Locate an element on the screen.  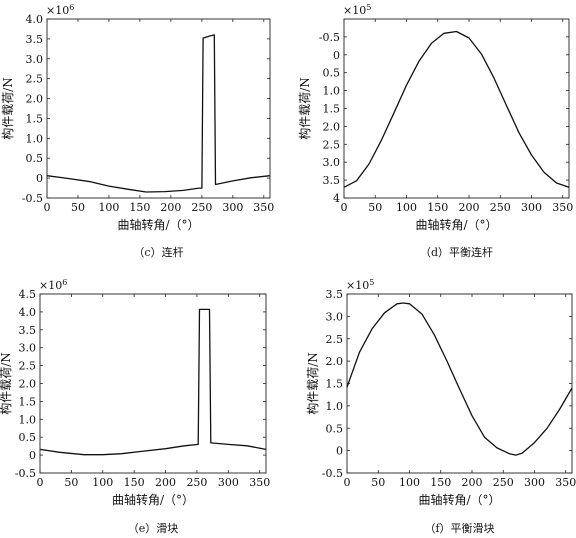
chart-caption: （c）连杆 is located at coordinates (158, 252).